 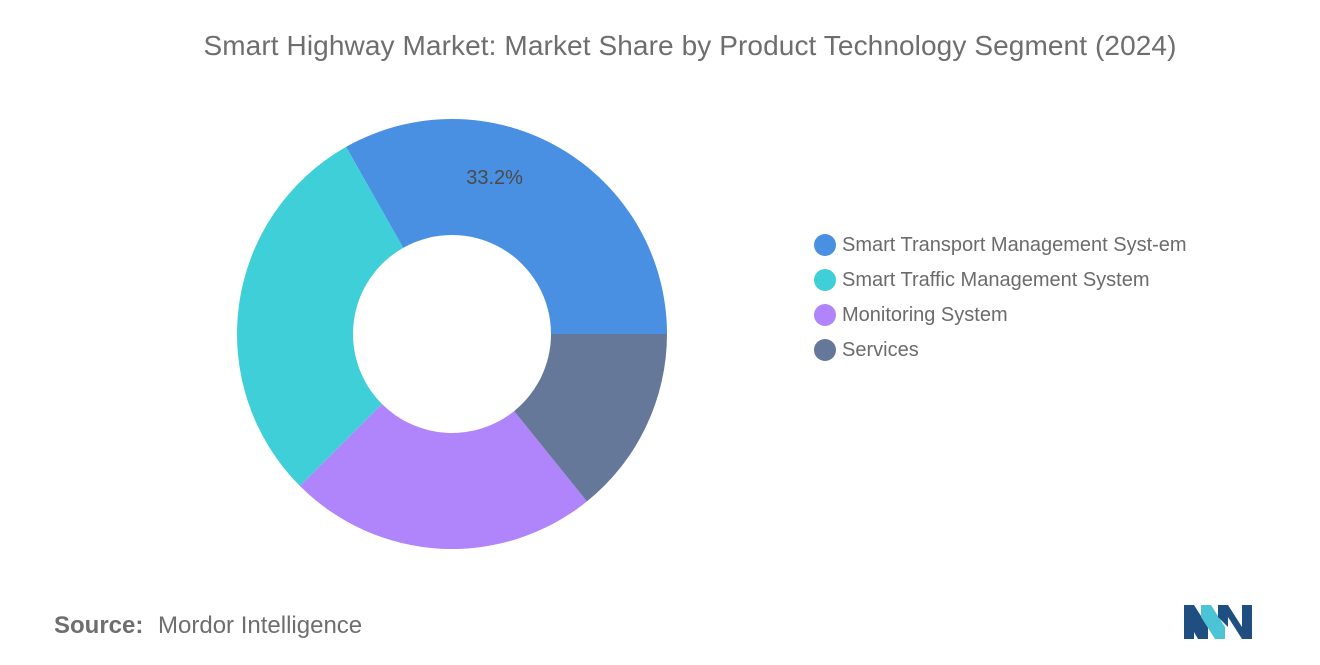 I want to click on legend-label: Services, so click(x=880, y=350).